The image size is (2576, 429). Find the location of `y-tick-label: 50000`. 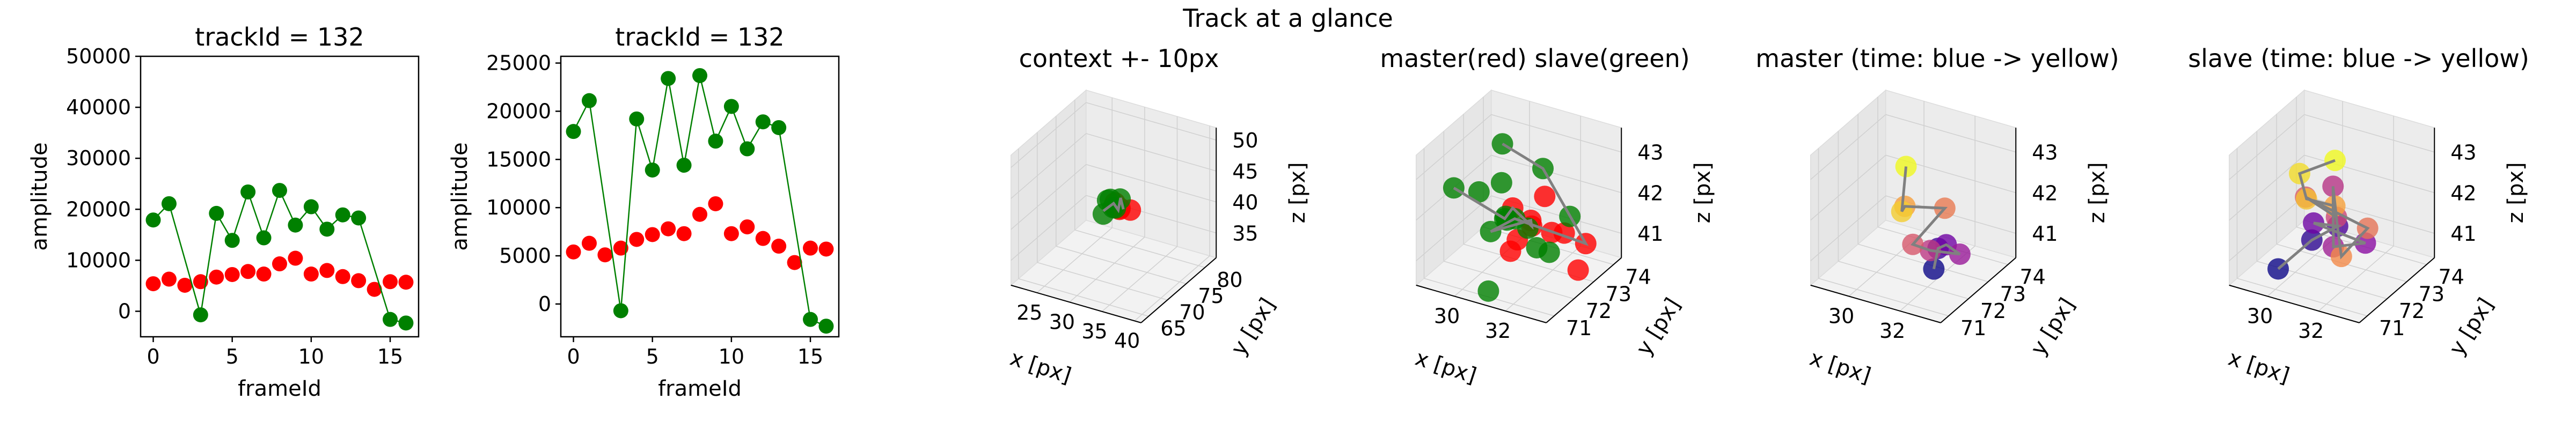

y-tick-label: 50000 is located at coordinates (98, 56).